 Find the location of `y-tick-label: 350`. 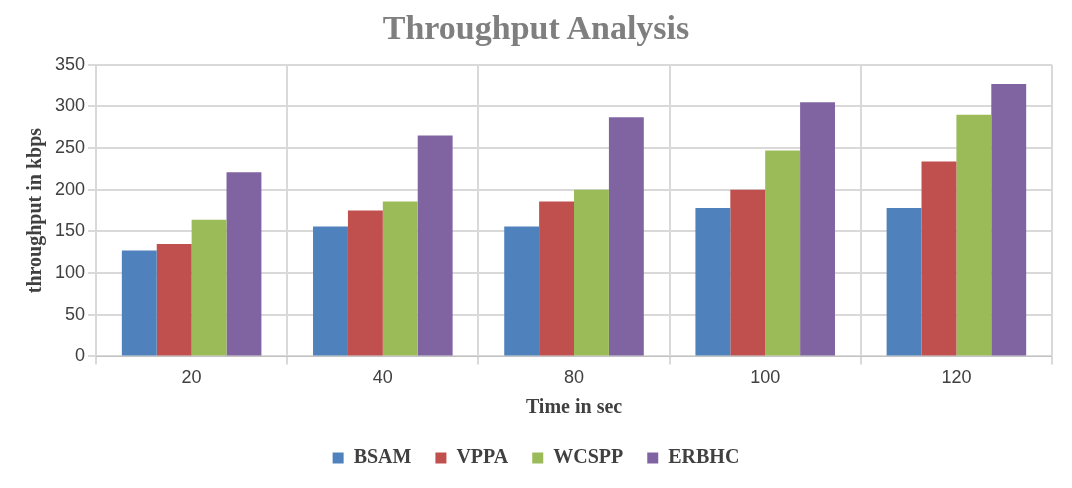

y-tick-label: 350 is located at coordinates (70, 63).